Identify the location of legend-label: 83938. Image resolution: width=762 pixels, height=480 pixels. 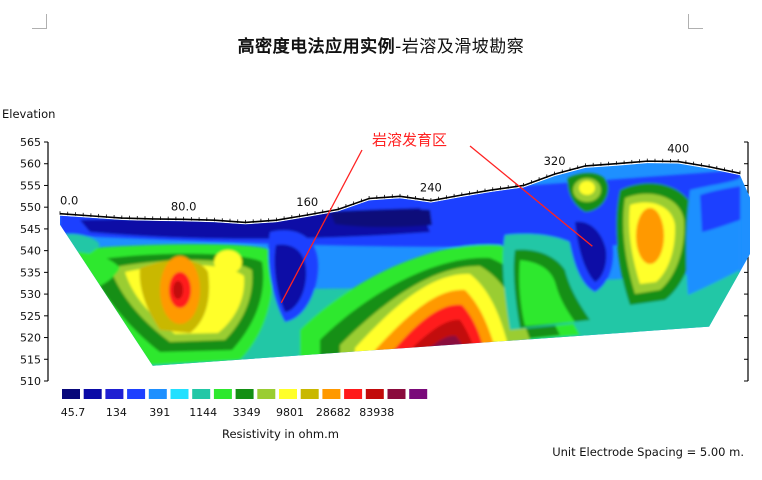
(376, 412).